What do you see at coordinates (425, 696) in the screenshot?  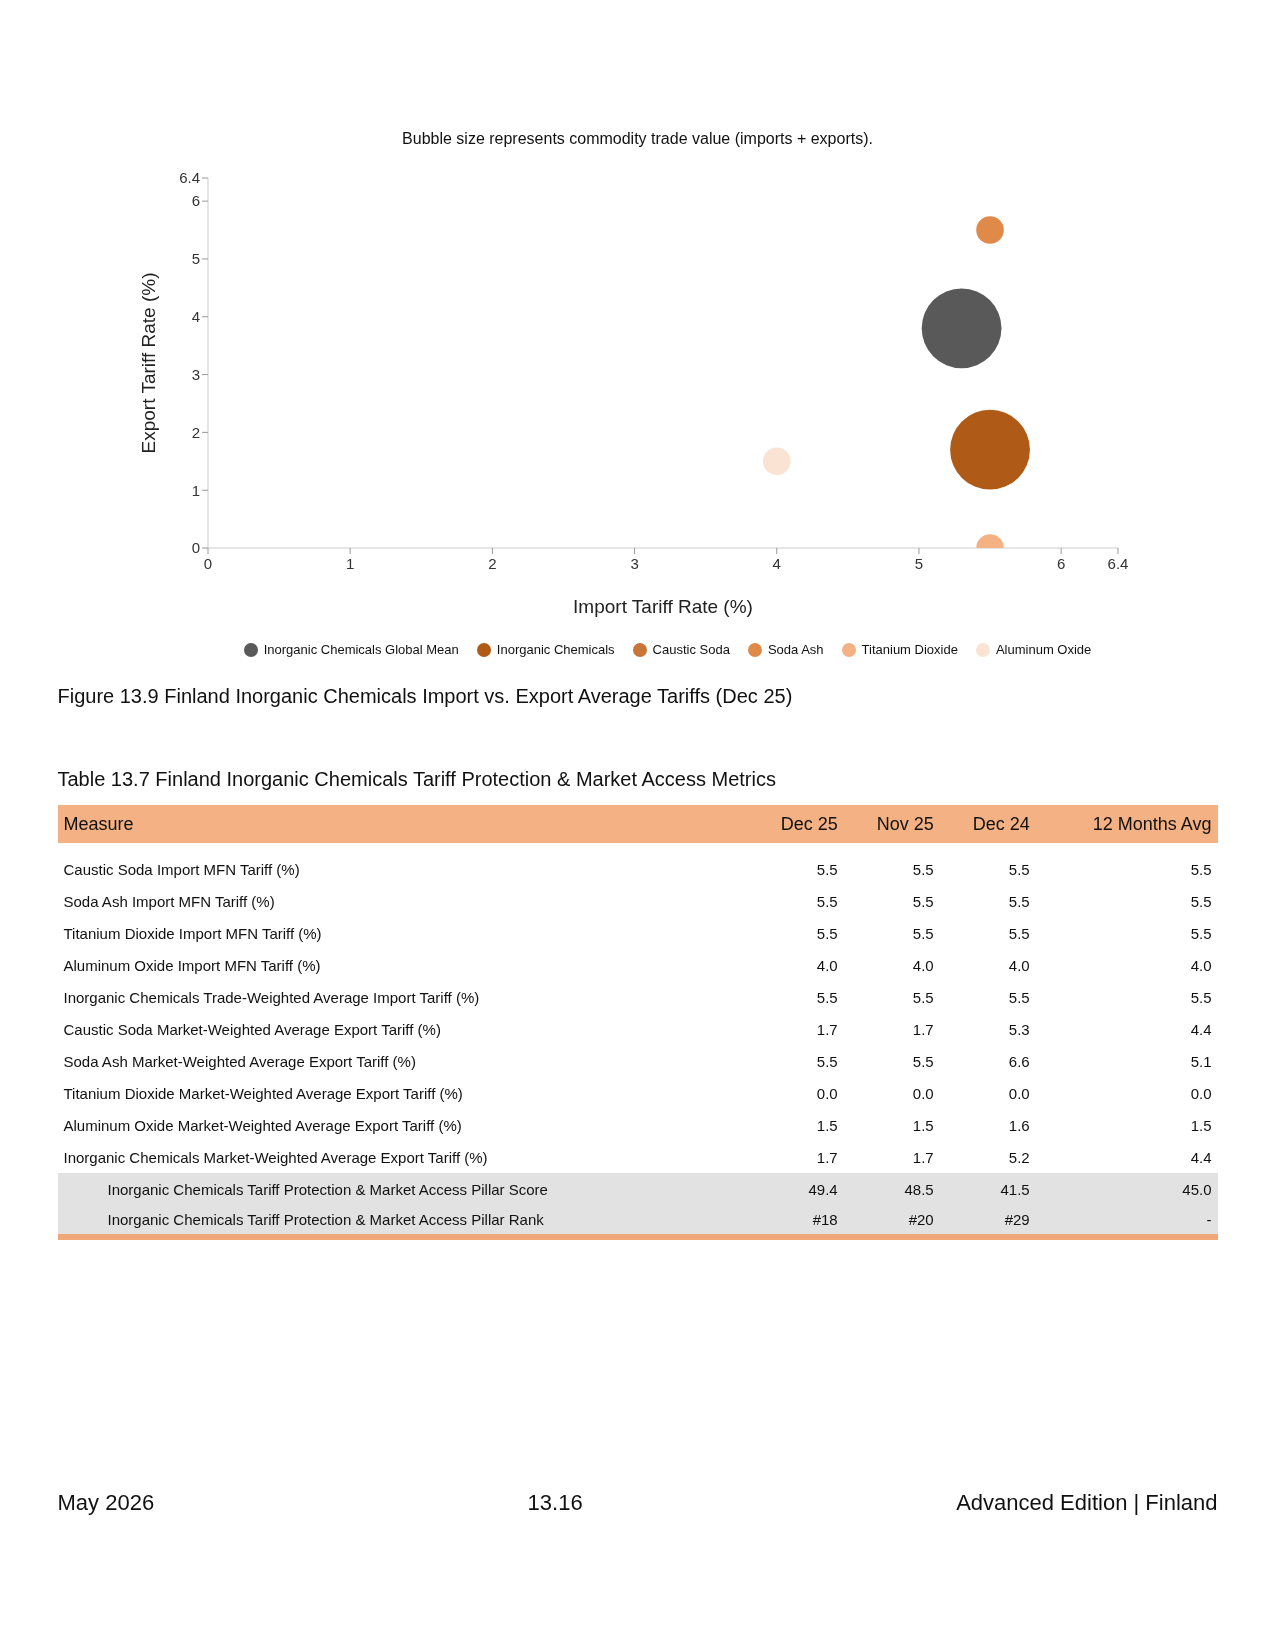 I see `text: Figure 13.9 Finland Inorganic Chemicals Import vs. Export Average Tariffs (Dec 25)` at bounding box center [425, 696].